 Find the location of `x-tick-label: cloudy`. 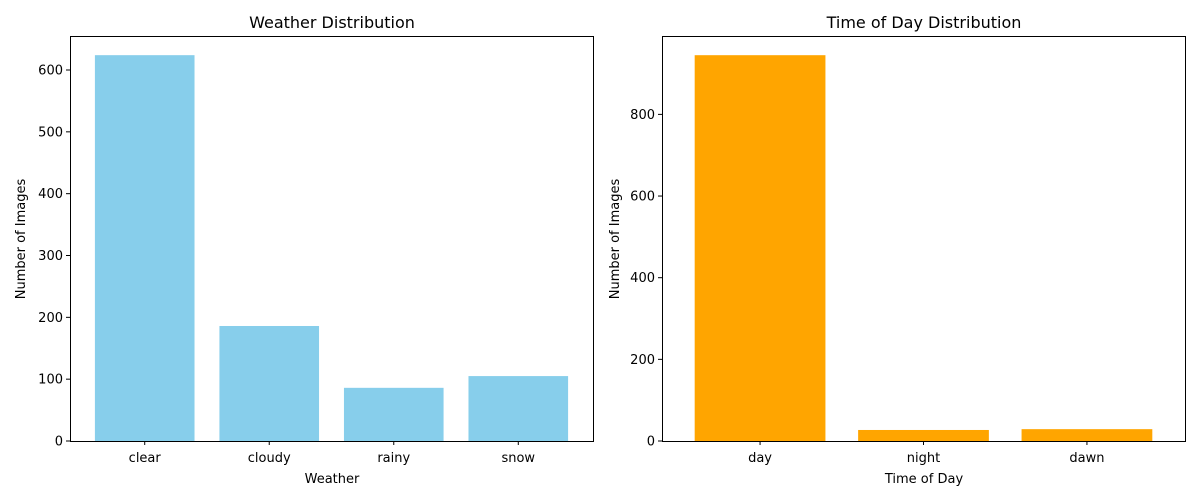

x-tick-label: cloudy is located at coordinates (269, 458).